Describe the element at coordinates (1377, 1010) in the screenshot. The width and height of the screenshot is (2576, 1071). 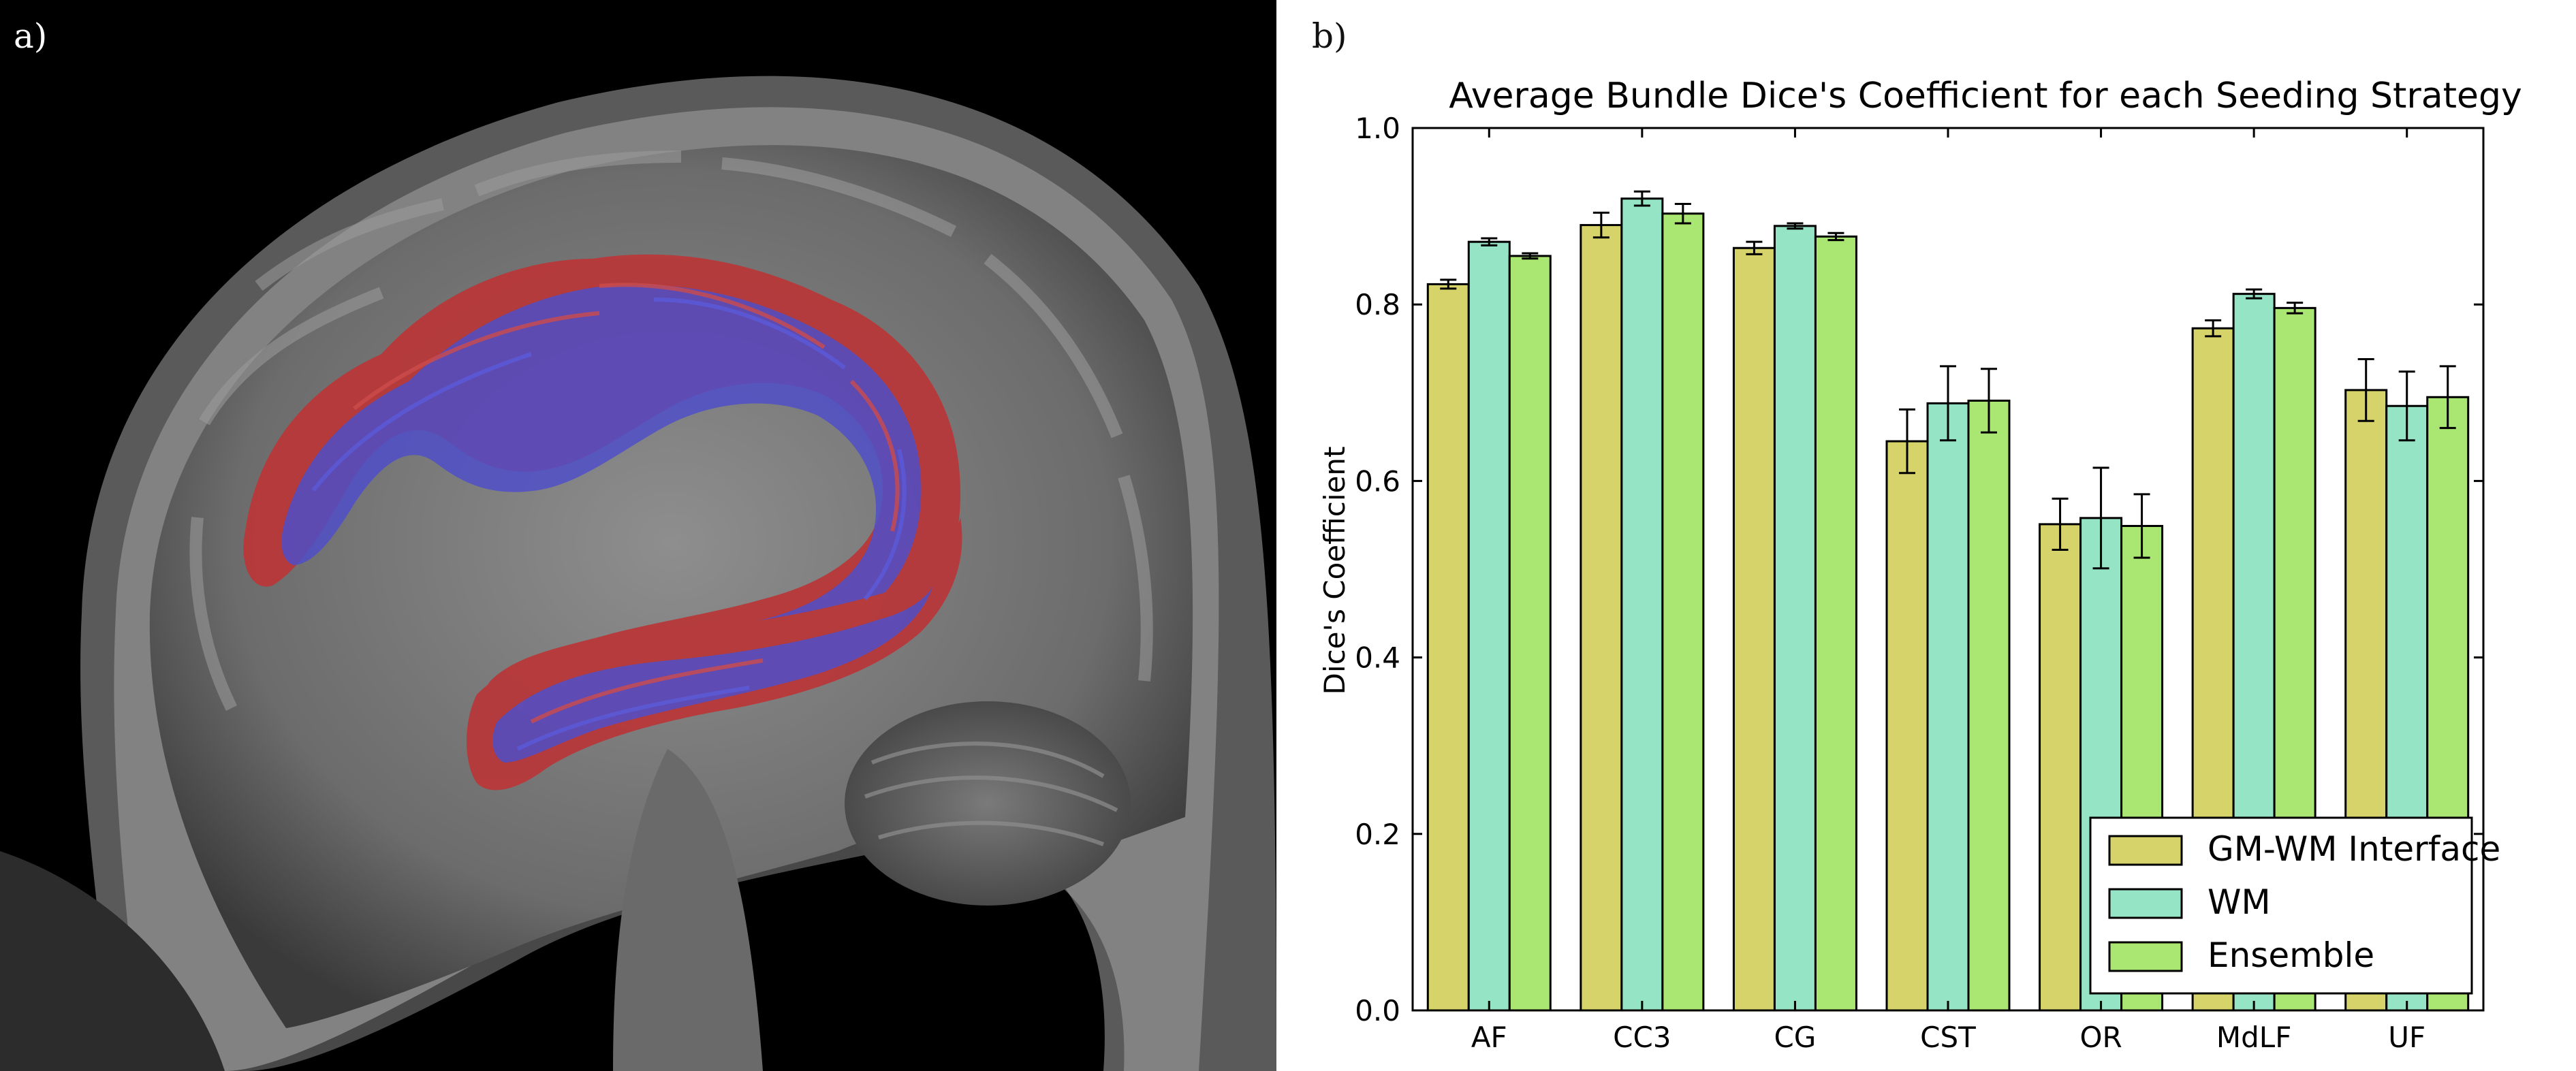
I see `y-tick-label: 0.0` at that location.